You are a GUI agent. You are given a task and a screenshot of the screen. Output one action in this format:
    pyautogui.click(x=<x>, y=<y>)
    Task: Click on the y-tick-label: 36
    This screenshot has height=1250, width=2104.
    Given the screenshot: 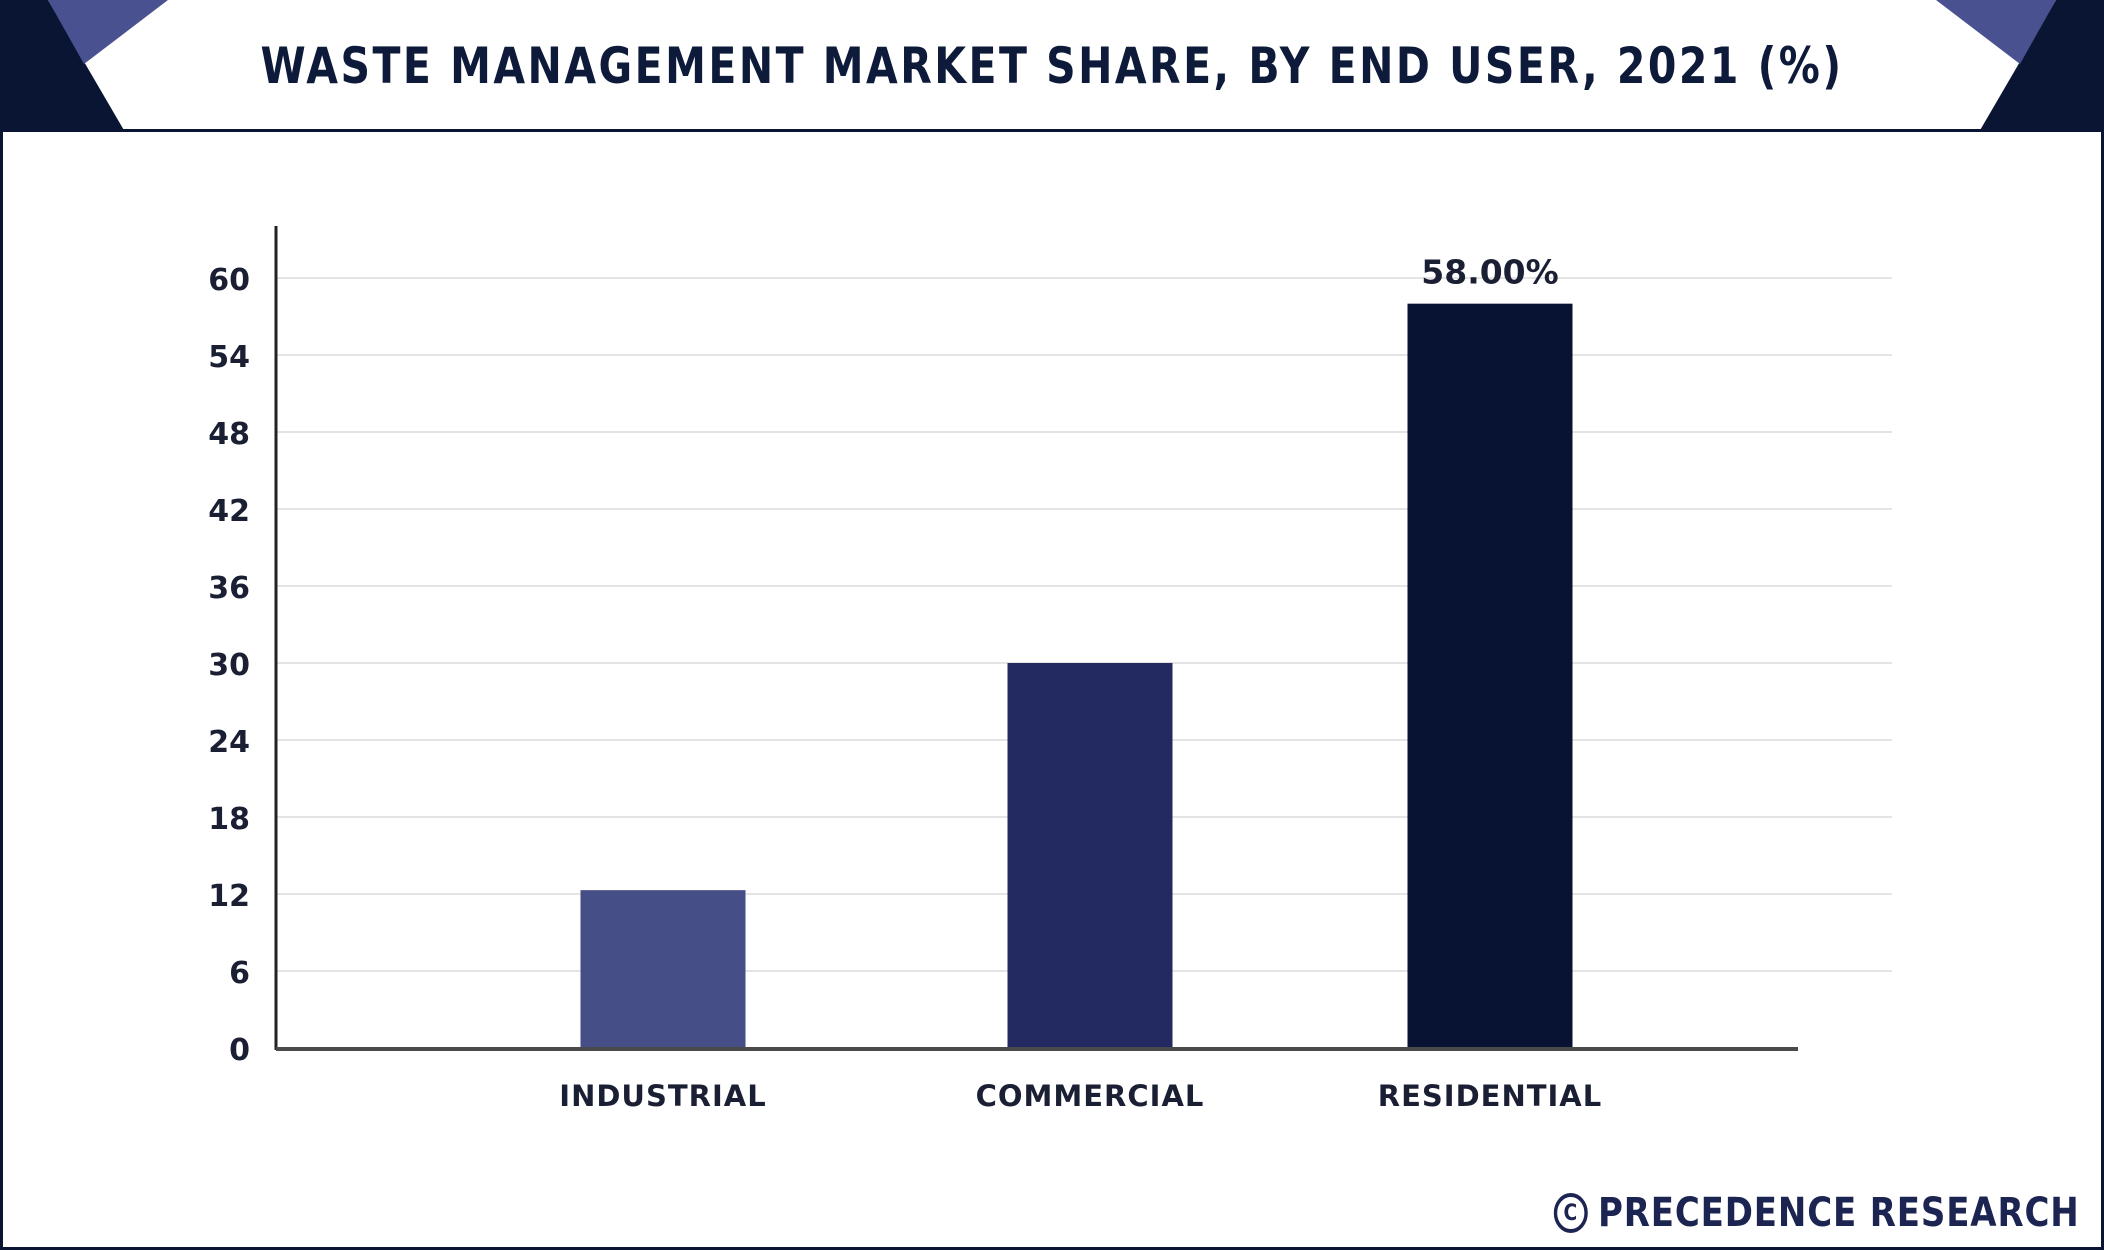 What is the action you would take?
    pyautogui.click(x=229, y=588)
    